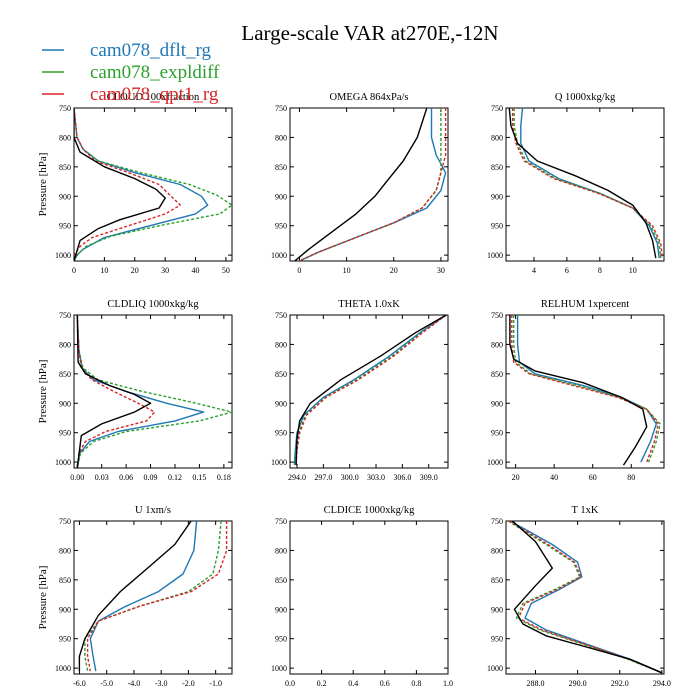 Image resolution: width=700 pixels, height=700 pixels. What do you see at coordinates (153, 510) in the screenshot?
I see `panel-title: U 1xm/s` at bounding box center [153, 510].